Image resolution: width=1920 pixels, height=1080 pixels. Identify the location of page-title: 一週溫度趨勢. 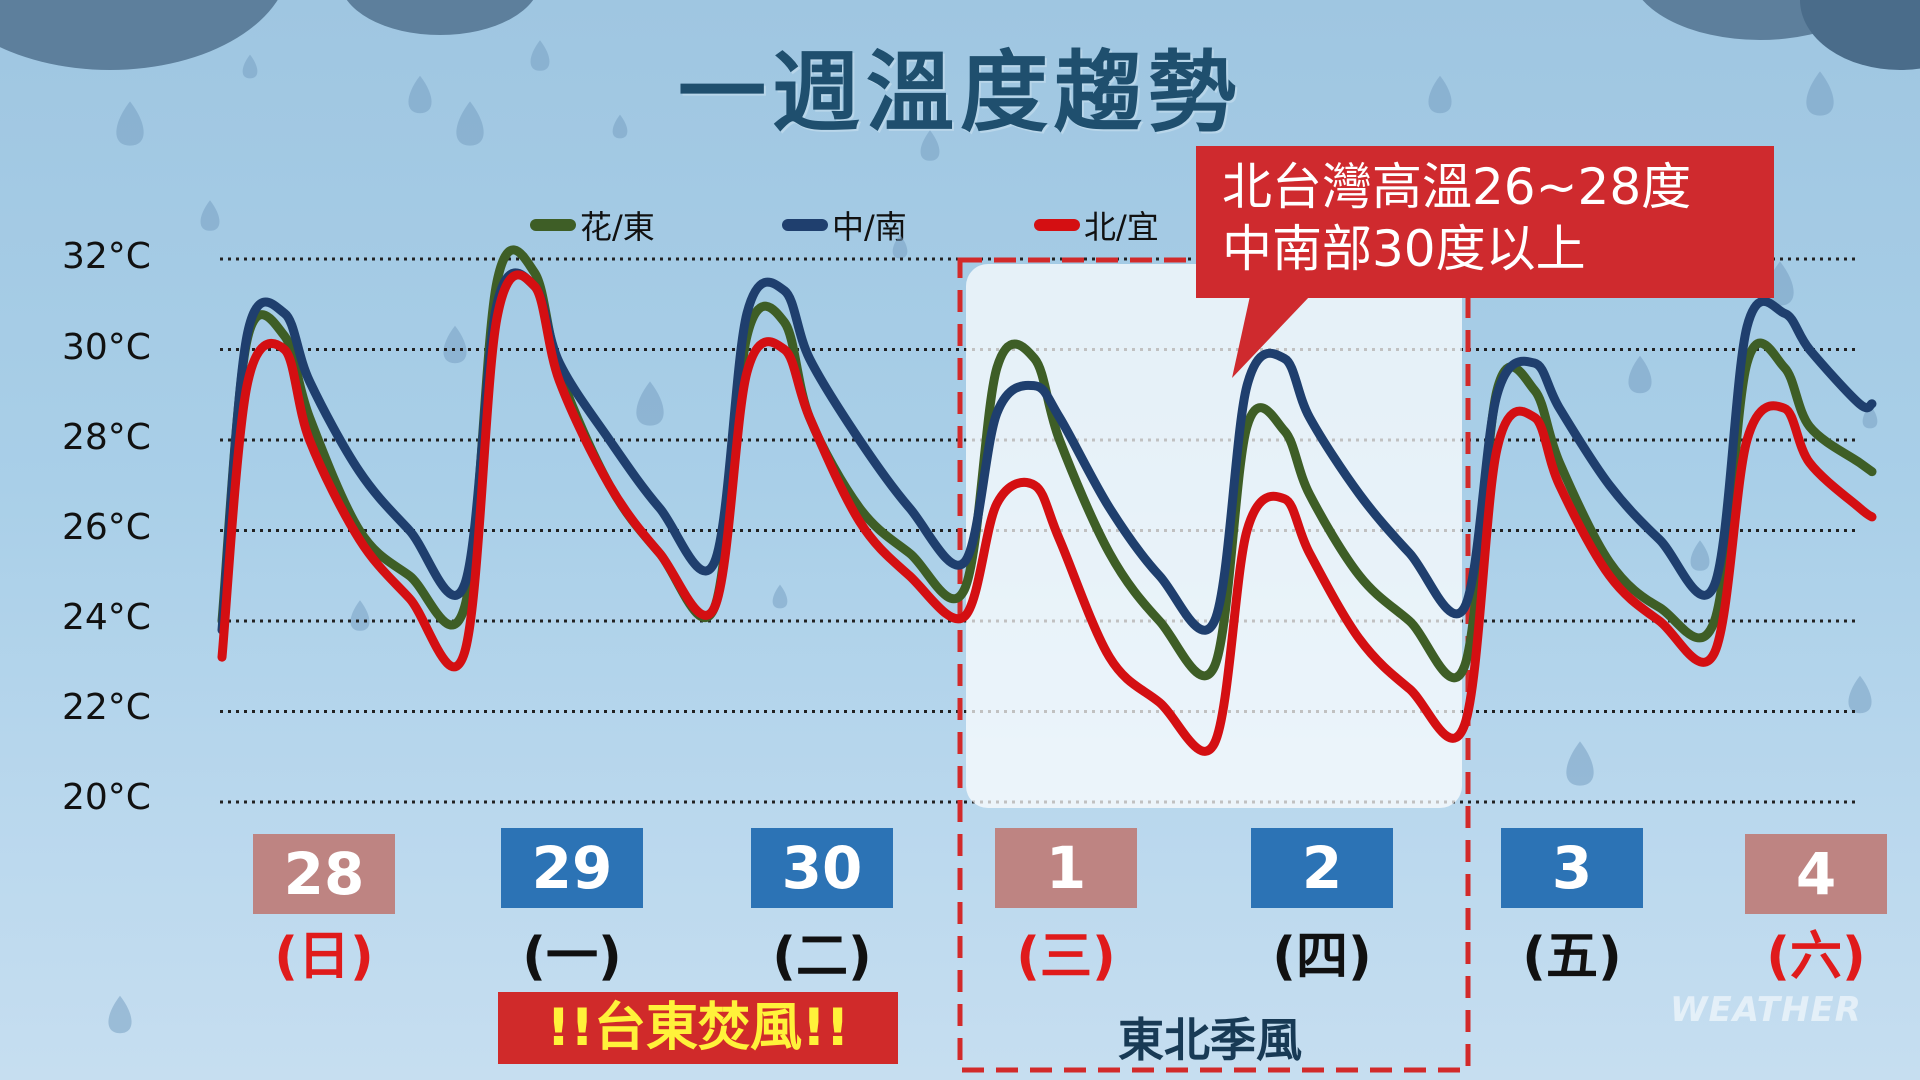
(959, 92).